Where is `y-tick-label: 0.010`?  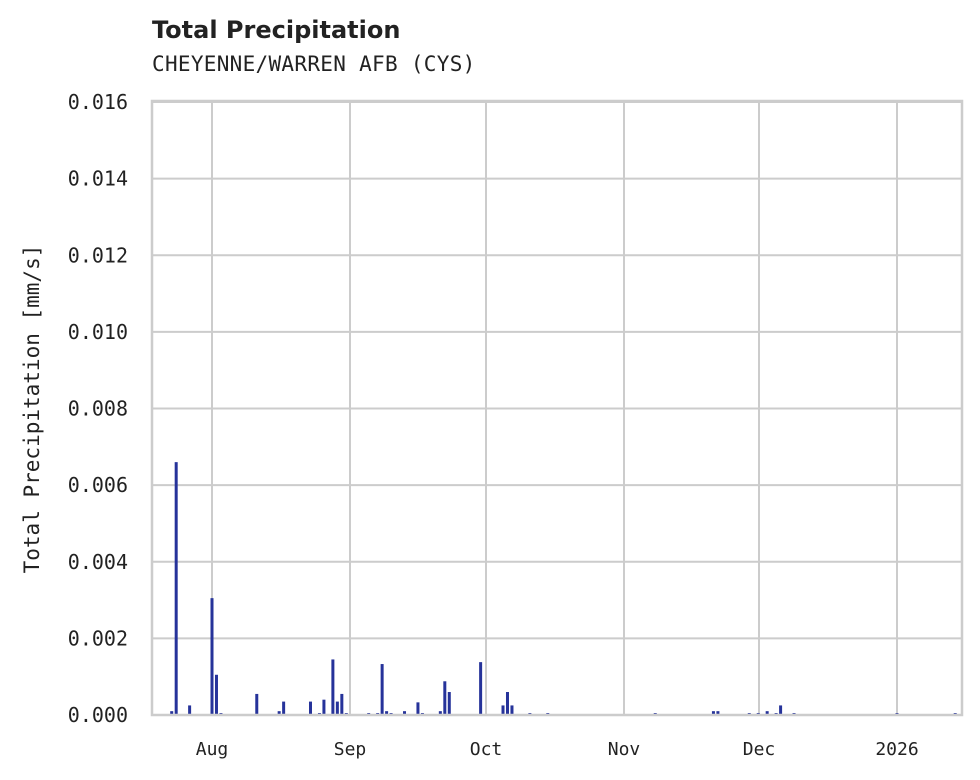 y-tick-label: 0.010 is located at coordinates (98, 332).